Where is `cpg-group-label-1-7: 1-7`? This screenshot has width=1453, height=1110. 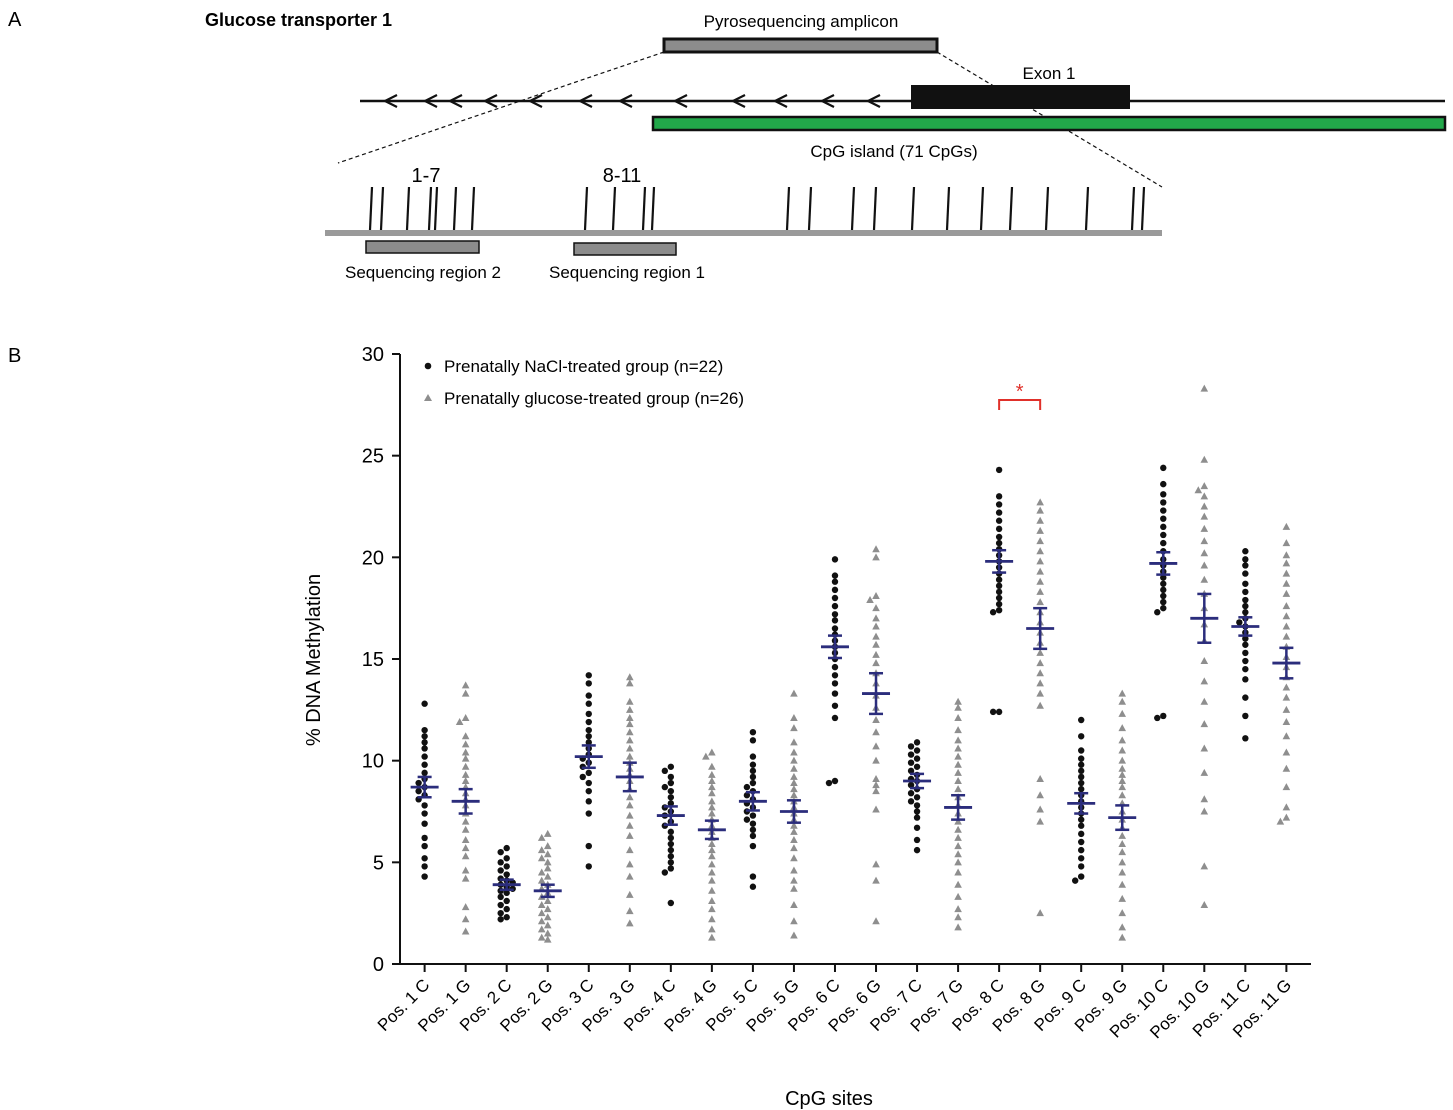
cpg-group-label-1-7: 1-7 is located at coordinates (426, 176).